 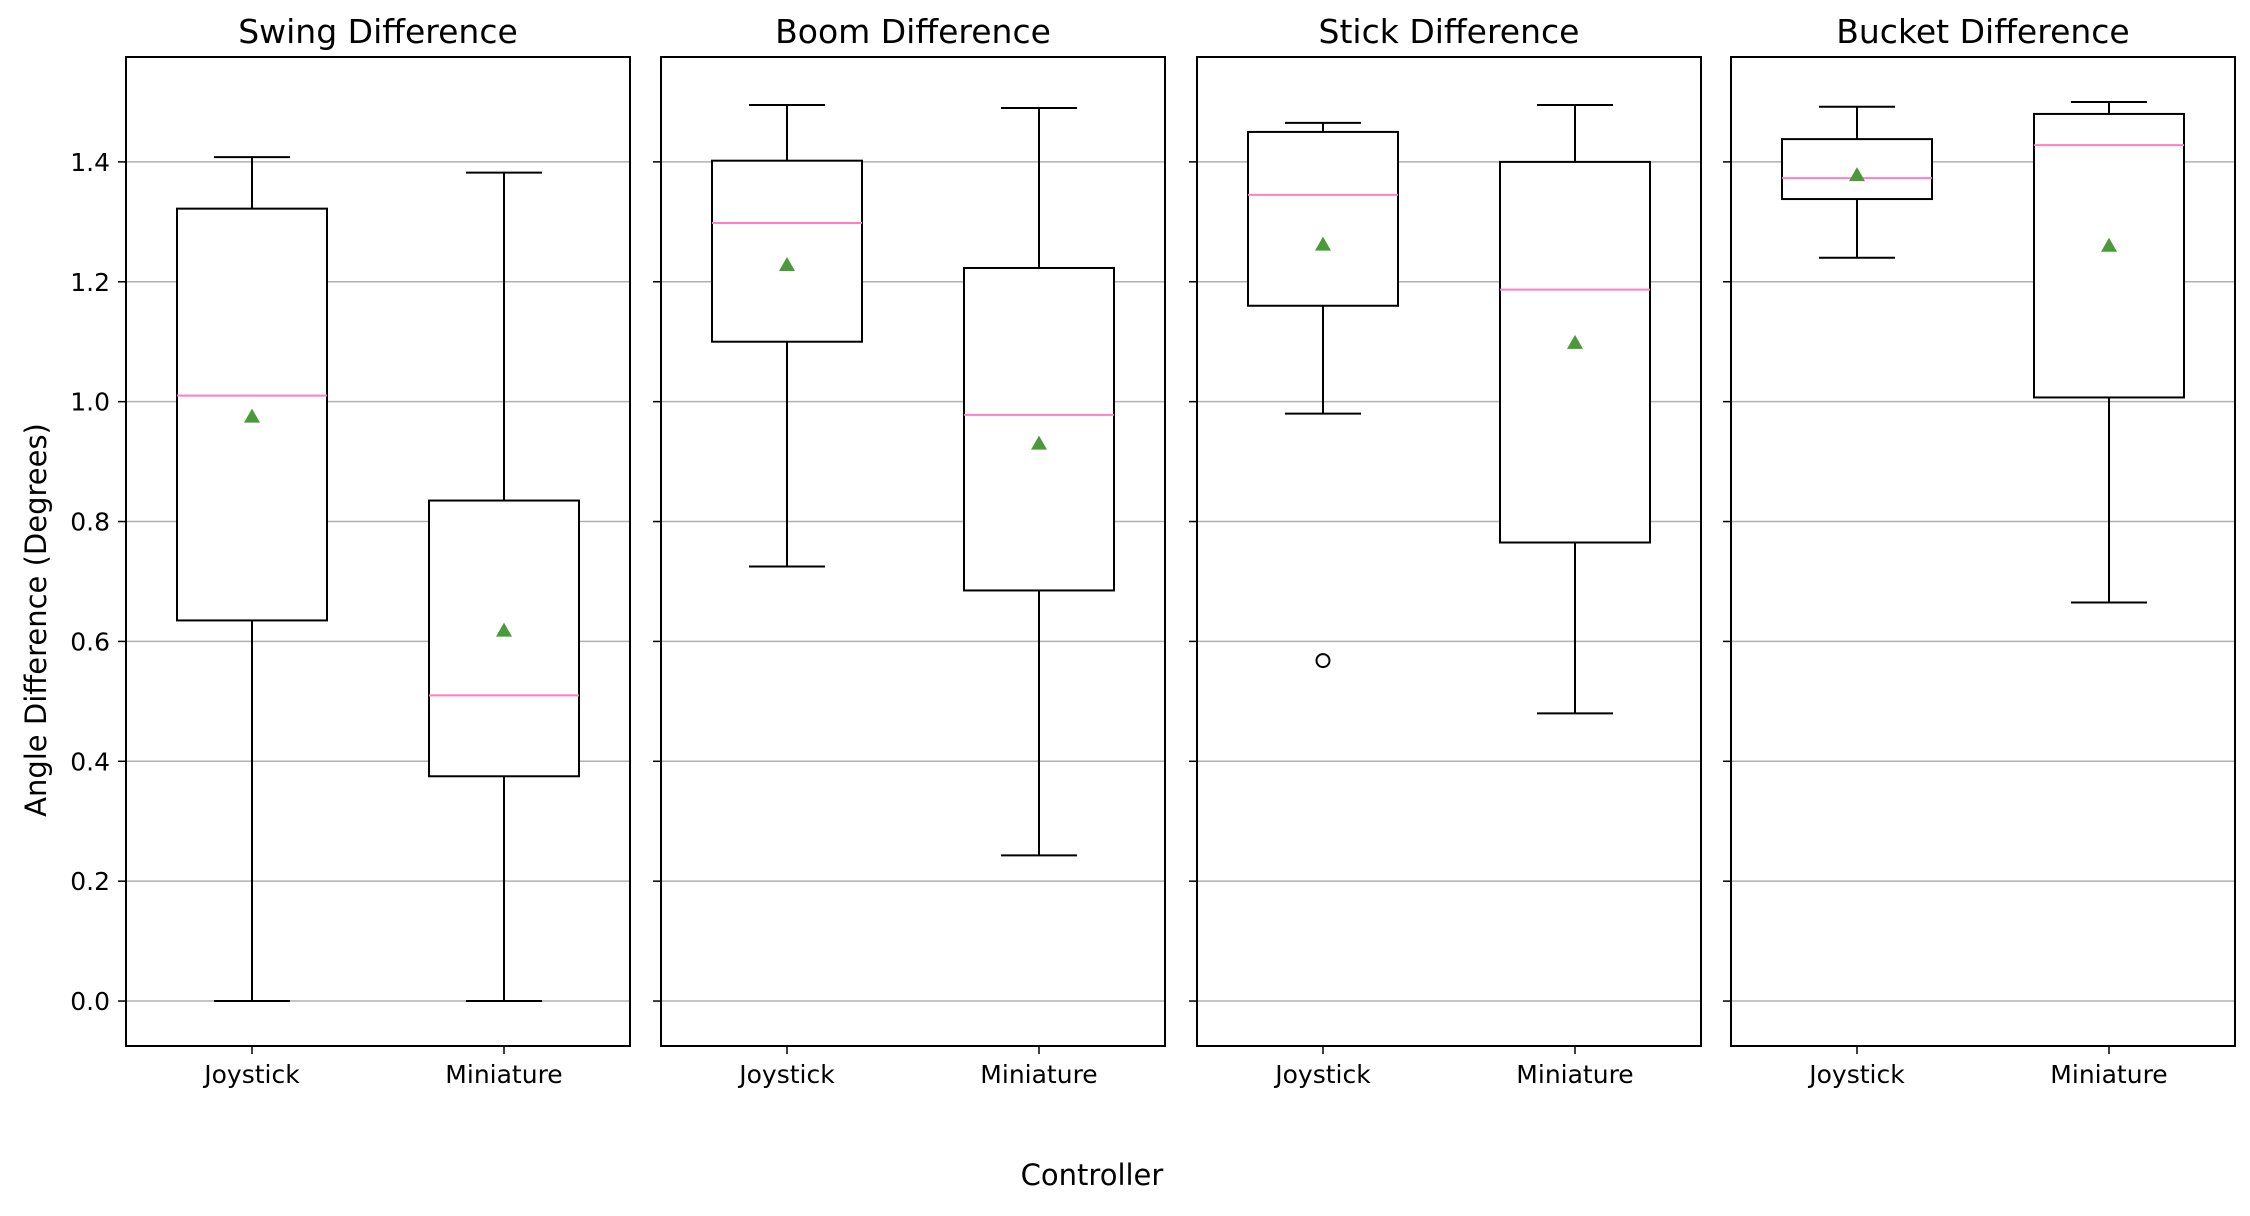 What do you see at coordinates (378, 31) in the screenshot?
I see `panel-title: Swing Difference` at bounding box center [378, 31].